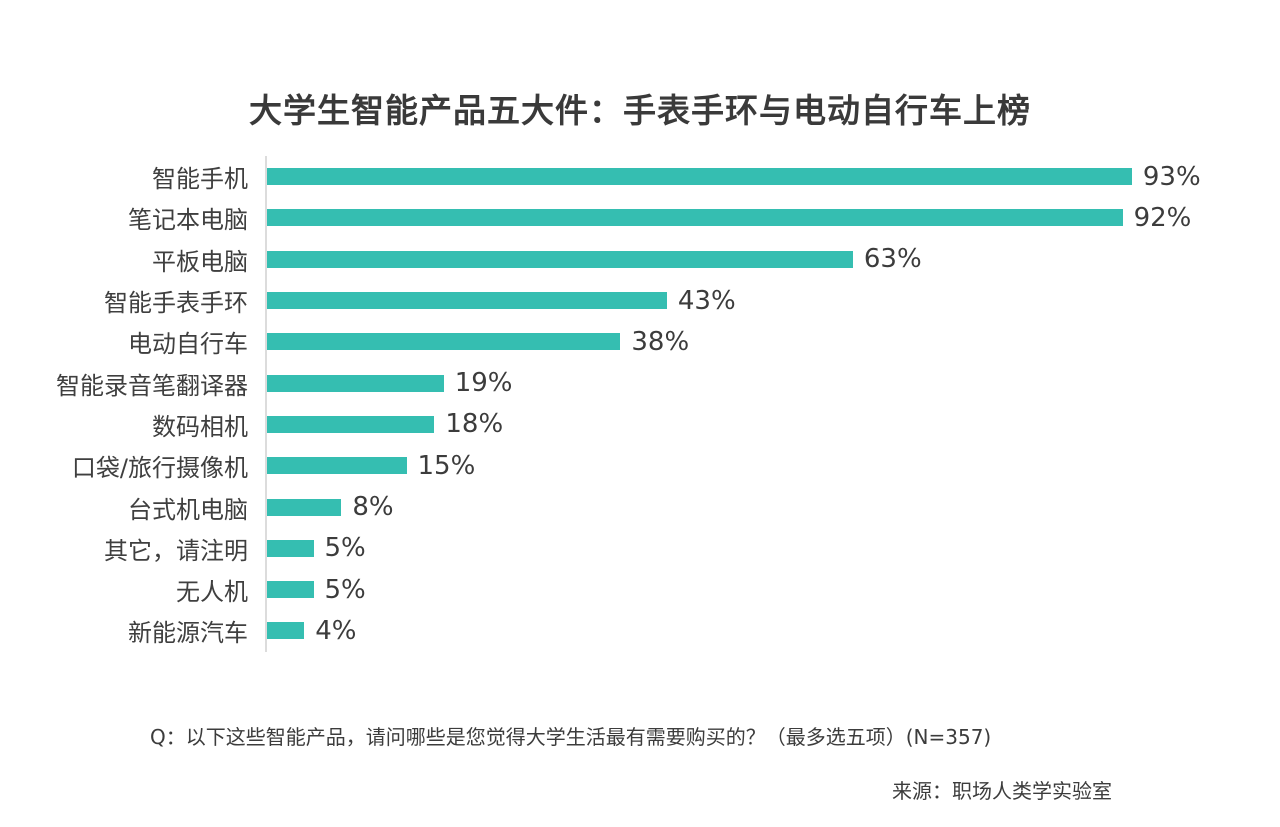 The height and width of the screenshot is (827, 1280). I want to click on chart-row: 平板电脑 63%, so click(640, 259).